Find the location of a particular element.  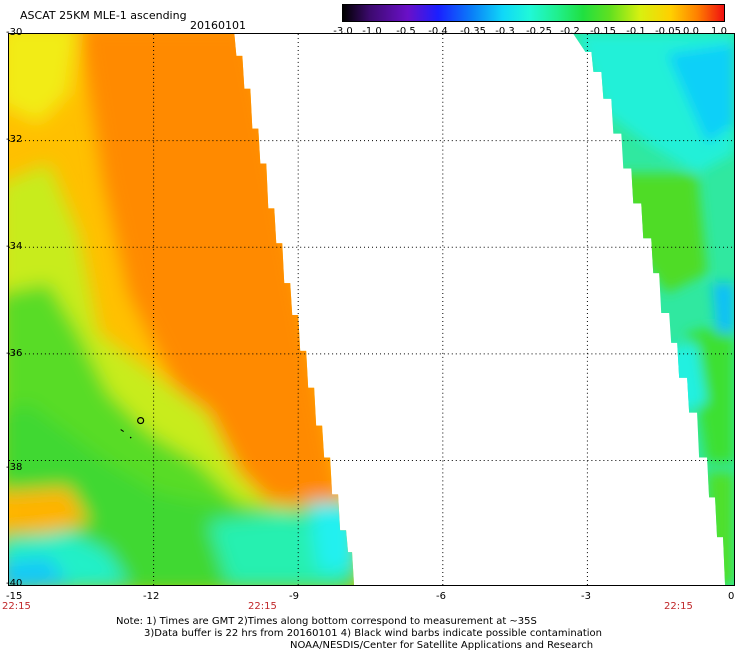

lat-label: -36 is located at coordinates (14, 353).